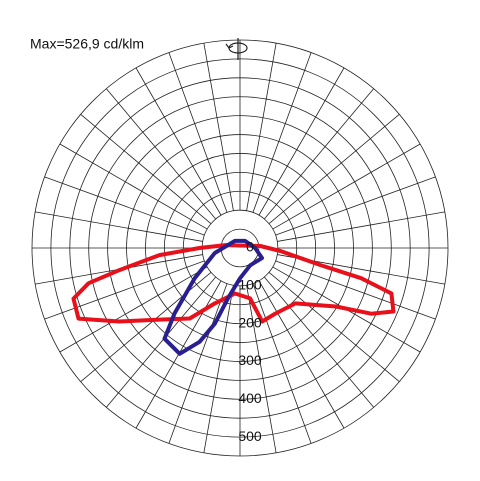 Image resolution: width=480 pixels, height=481 pixels. What do you see at coordinates (250, 360) in the screenshot?
I see `r-tick-label: 300` at bounding box center [250, 360].